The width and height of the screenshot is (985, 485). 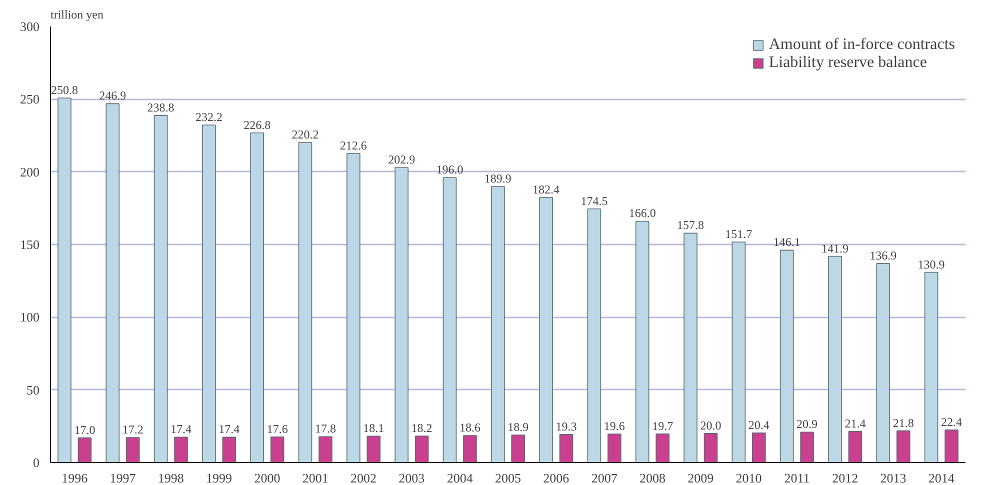 I want to click on data-label: 18.2, so click(x=421, y=428).